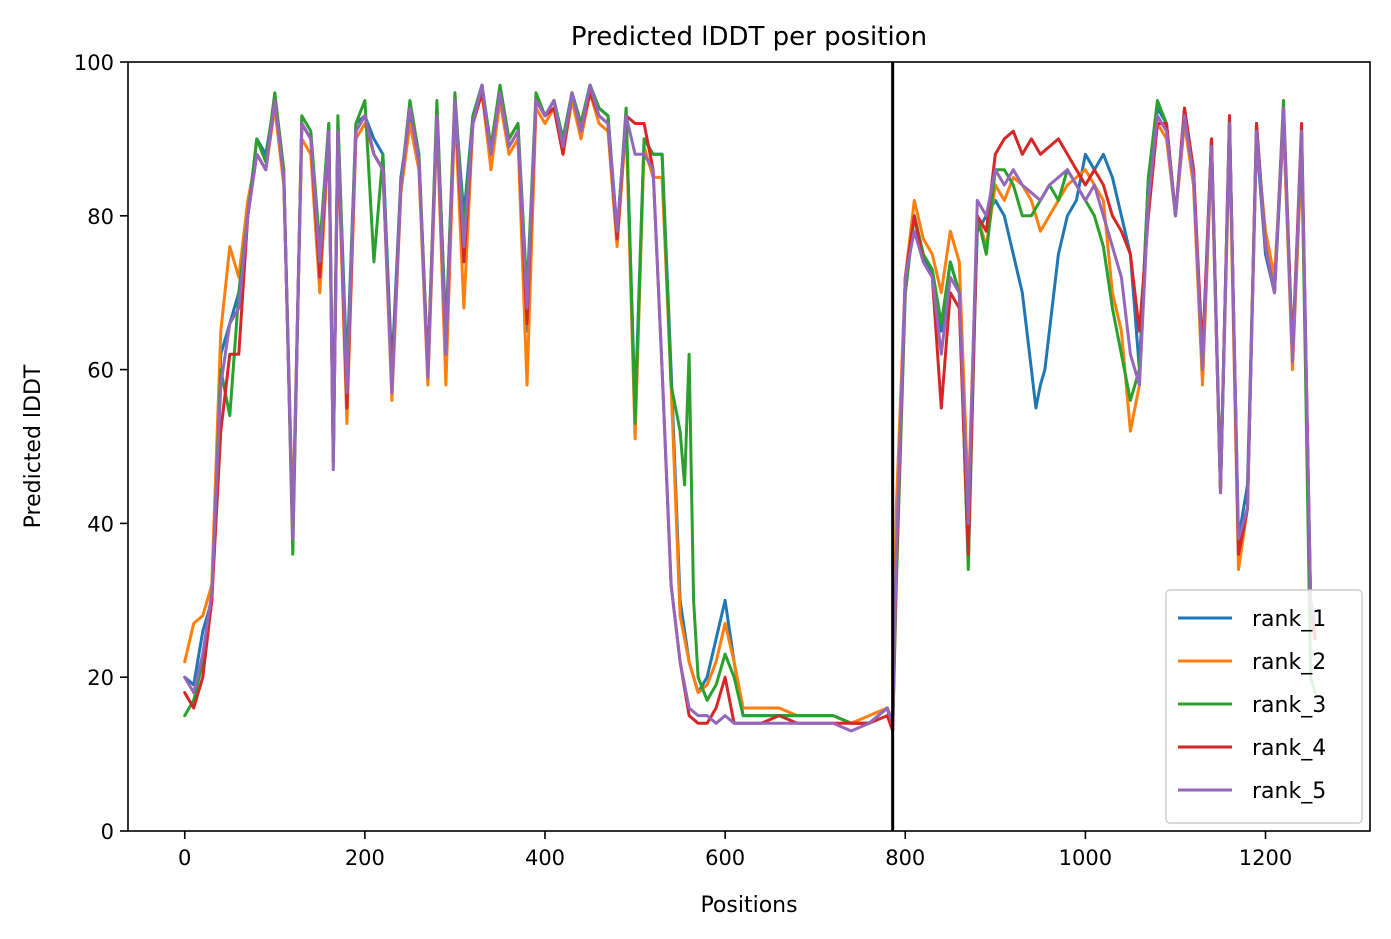  I want to click on x-tick-label: 1200, so click(1265, 858).